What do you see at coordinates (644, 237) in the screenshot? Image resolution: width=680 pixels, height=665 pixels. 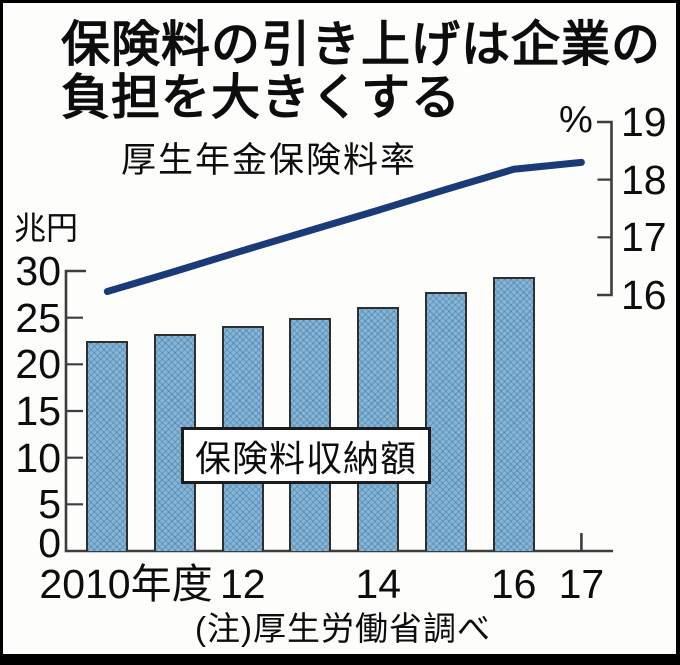 I see `right-axis-label-17: 17` at bounding box center [644, 237].